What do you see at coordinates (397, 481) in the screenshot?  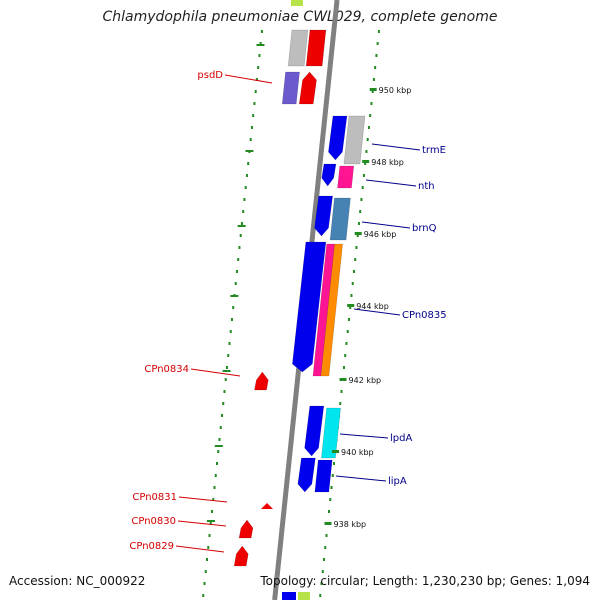 I see `gene-label-lipA: lipA` at bounding box center [397, 481].